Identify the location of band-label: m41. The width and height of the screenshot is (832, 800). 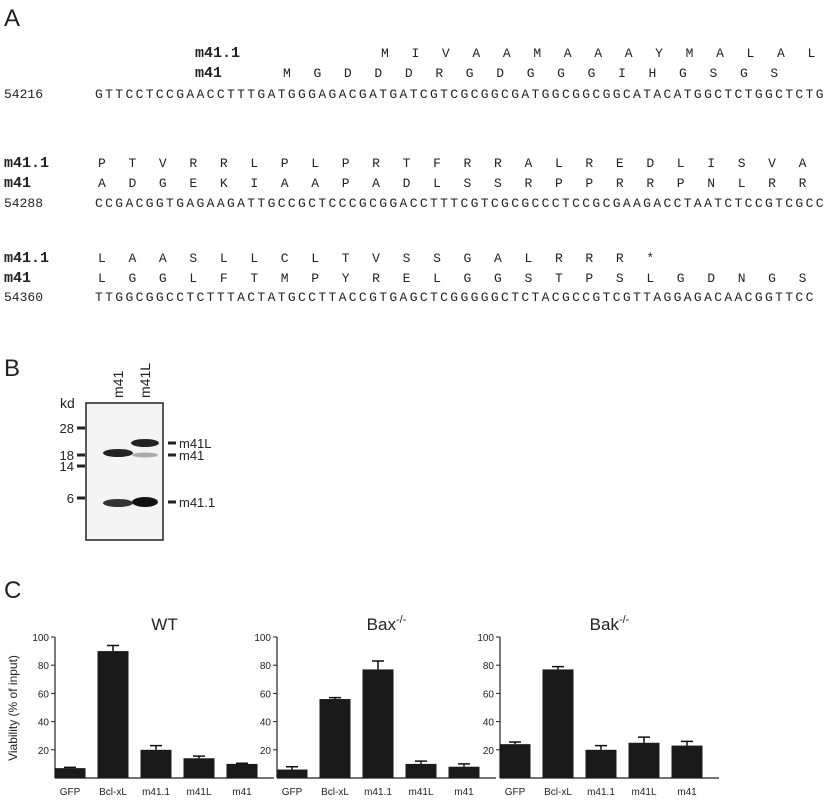
(191, 455).